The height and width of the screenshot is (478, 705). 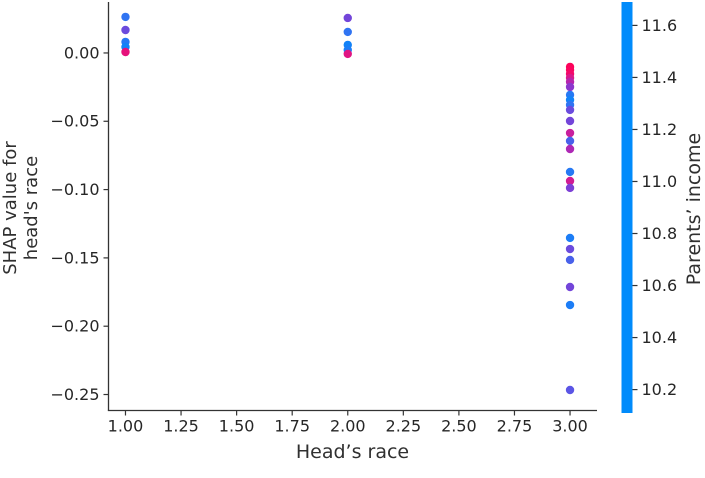 I want to click on colorbar-tick-label: 11.6, so click(x=660, y=25).